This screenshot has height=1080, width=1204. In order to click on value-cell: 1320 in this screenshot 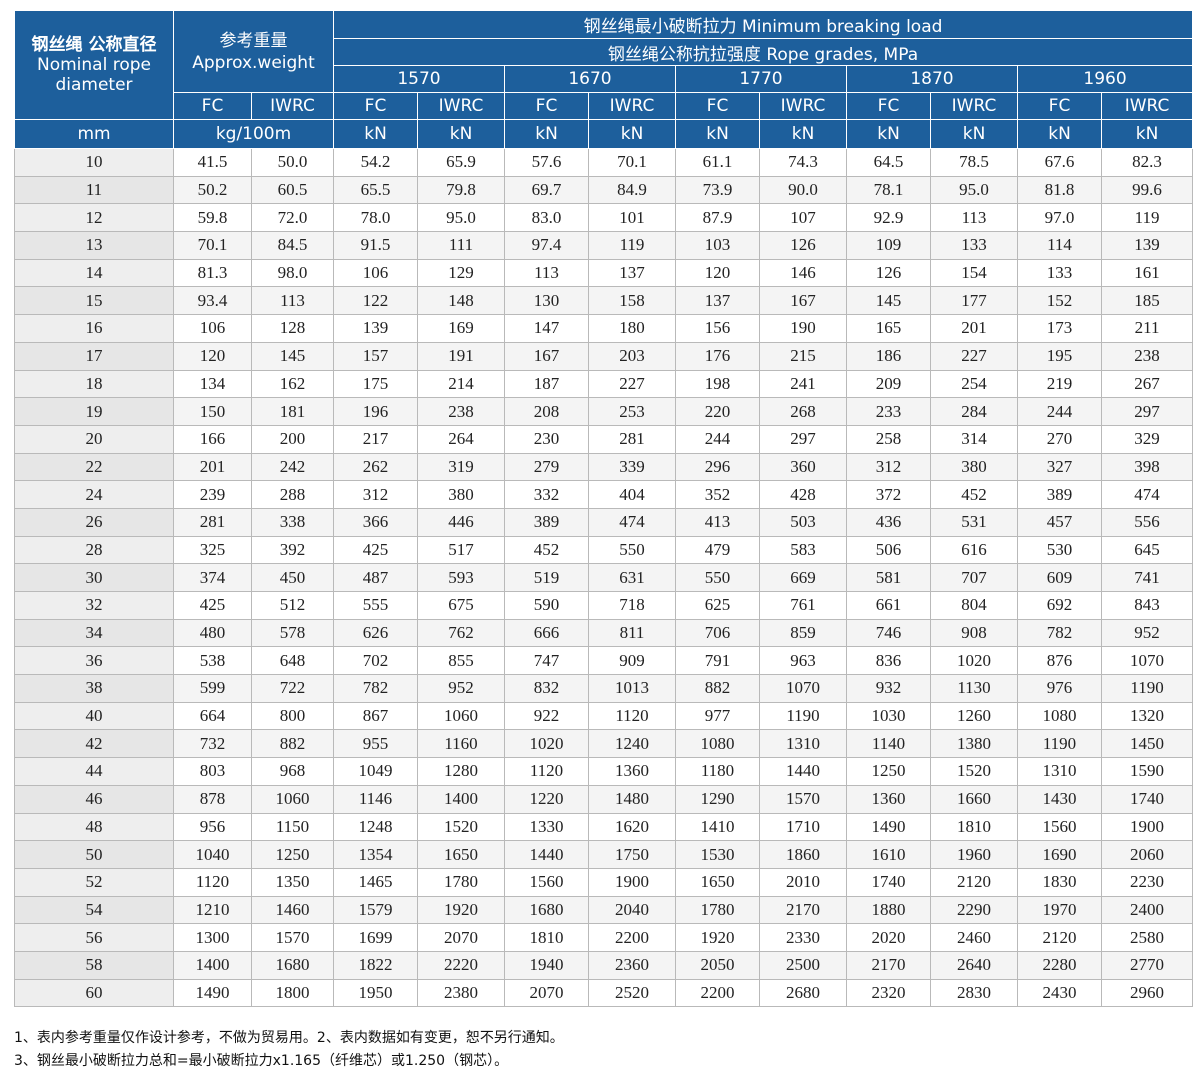, I will do `click(1147, 716)`.